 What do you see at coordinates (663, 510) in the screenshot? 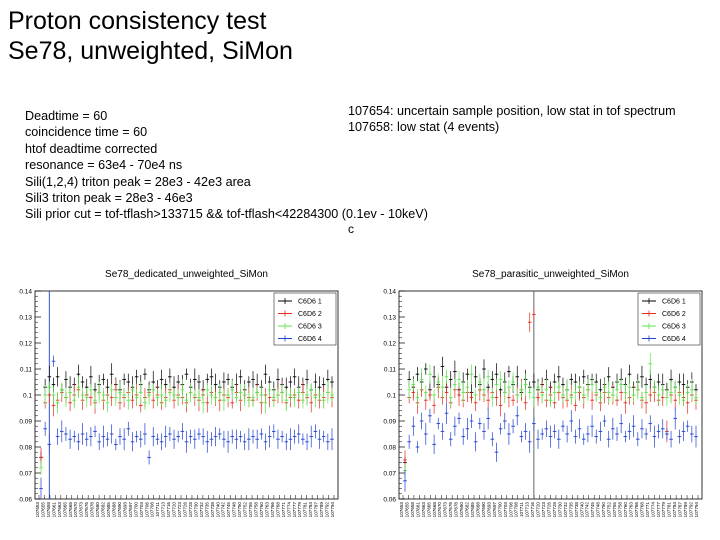
I see `x-tick-label: 107779` at bounding box center [663, 510].